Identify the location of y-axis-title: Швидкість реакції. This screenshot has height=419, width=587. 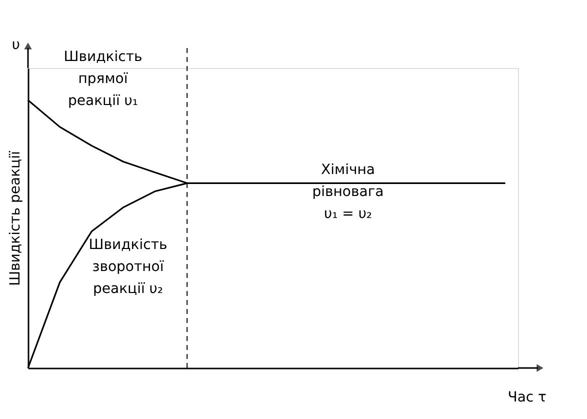
(16, 218).